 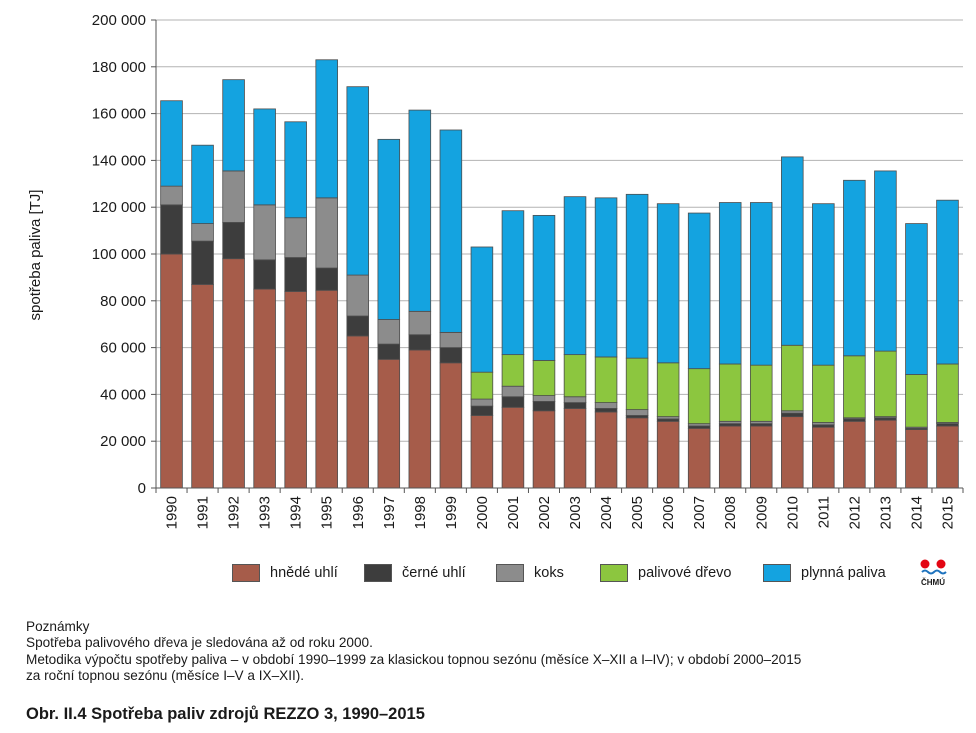 I want to click on y-tick-label: 80 000, so click(x=123, y=301).